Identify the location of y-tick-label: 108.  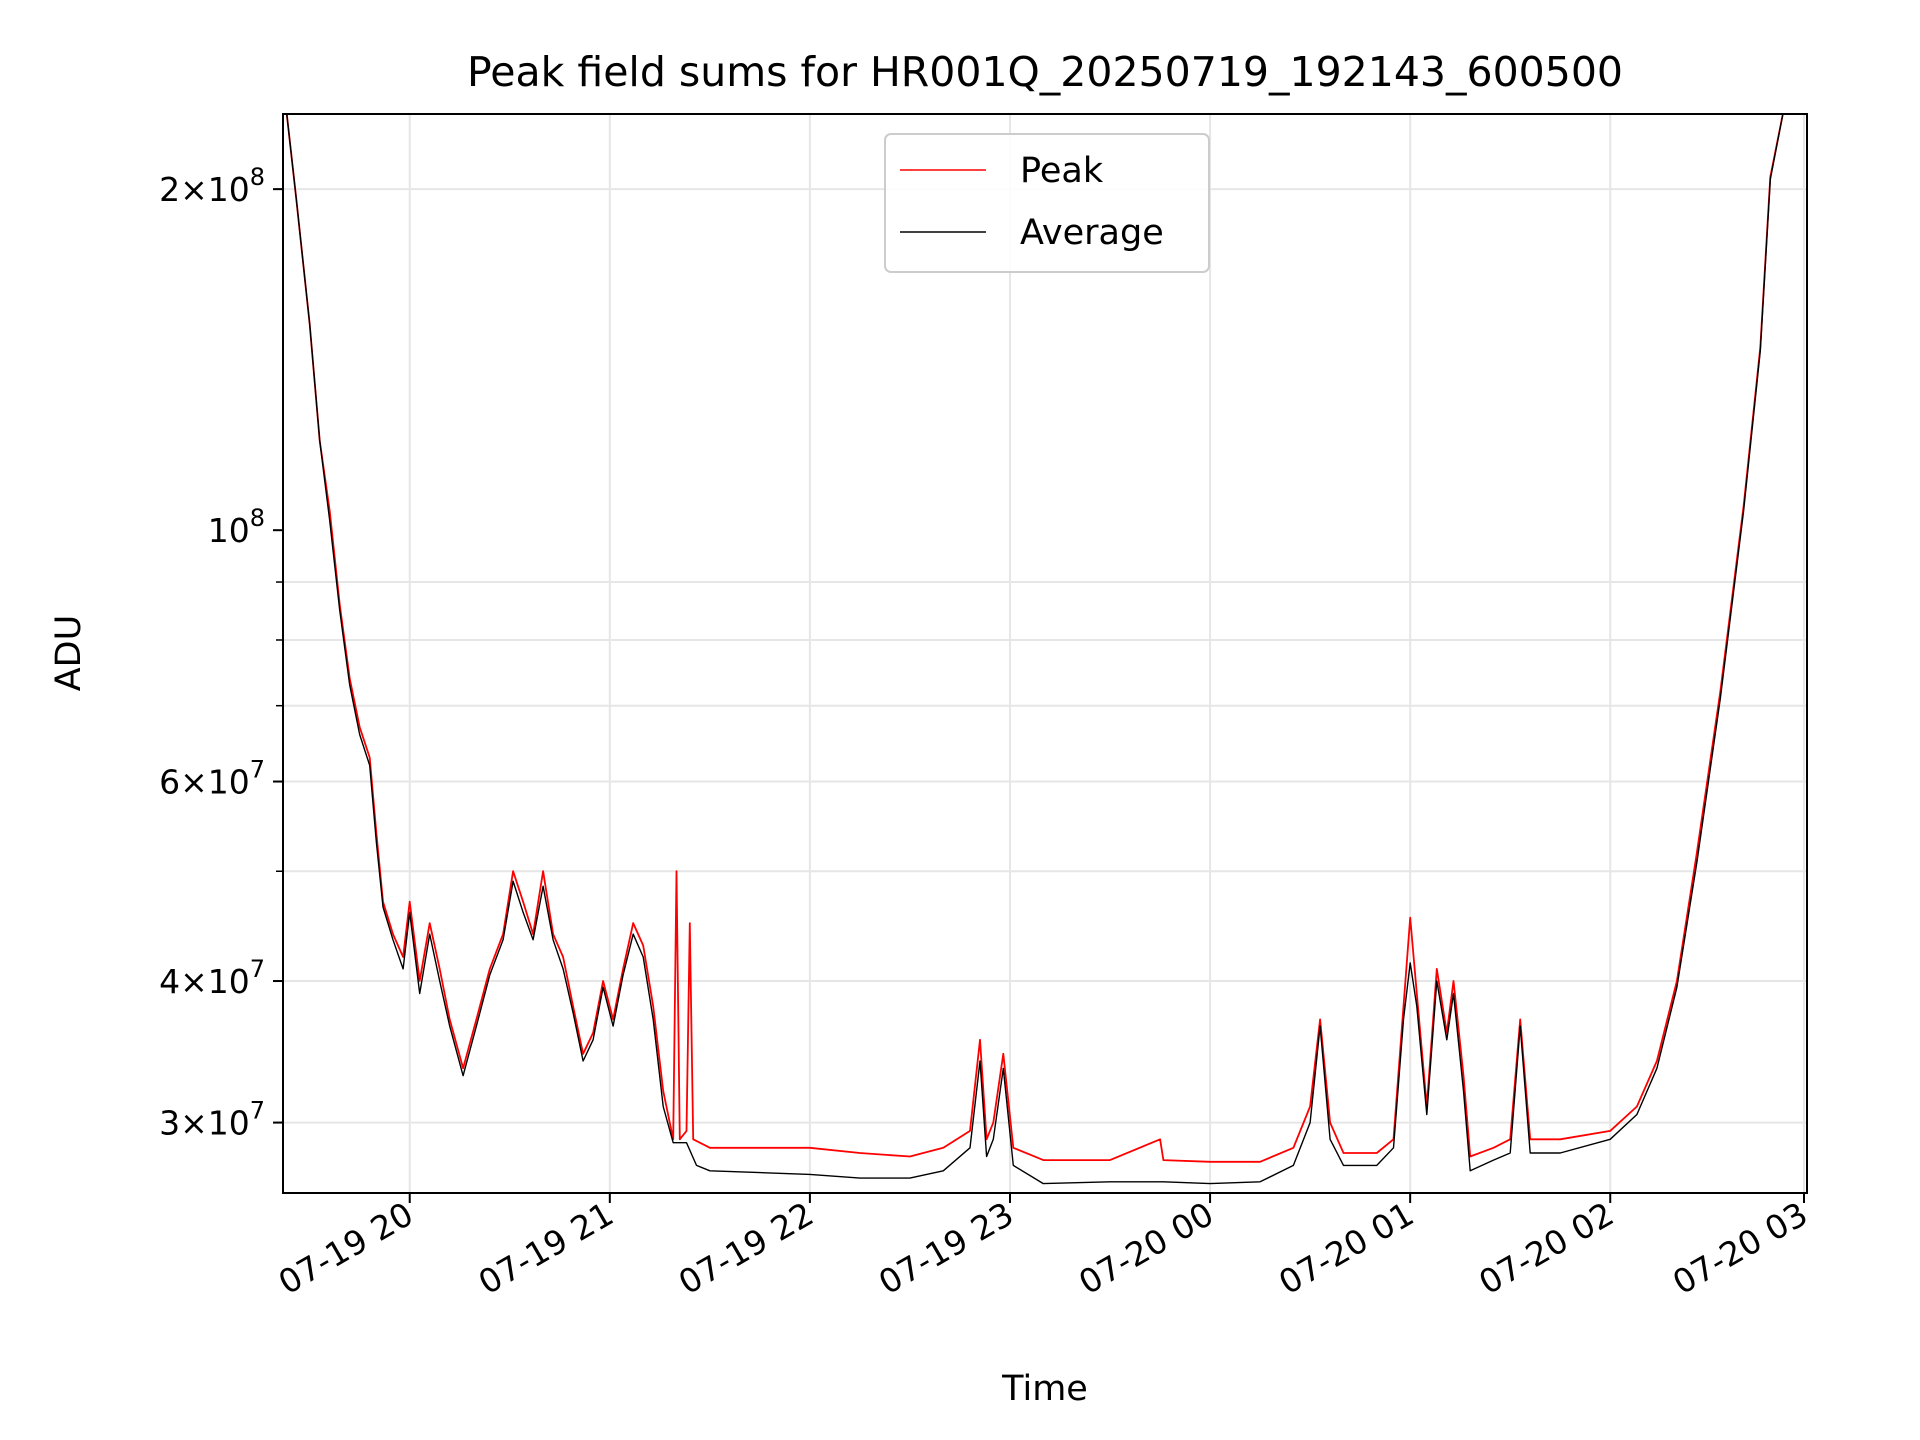
(236, 527).